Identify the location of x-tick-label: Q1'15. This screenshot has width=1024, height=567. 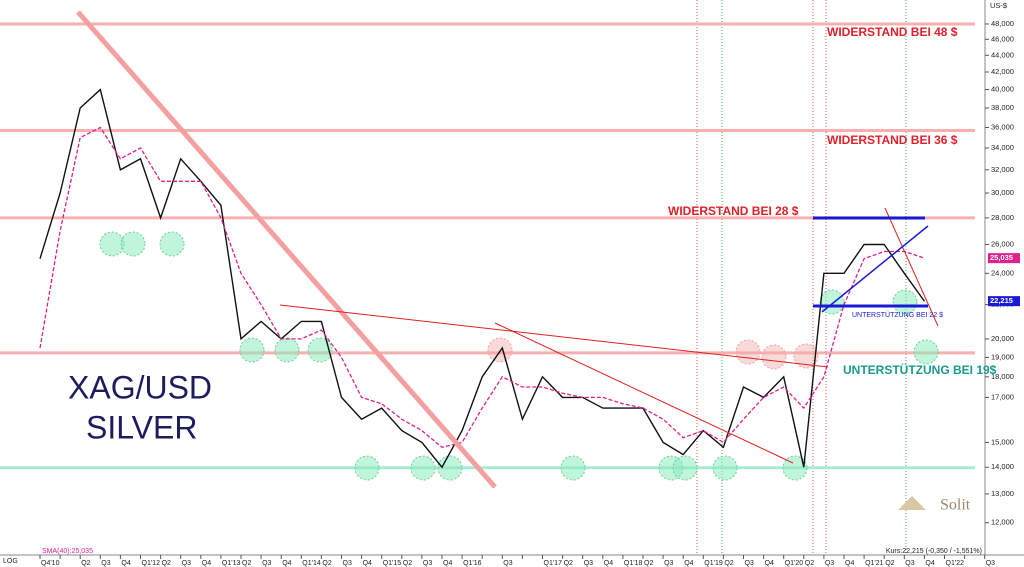
(392, 563).